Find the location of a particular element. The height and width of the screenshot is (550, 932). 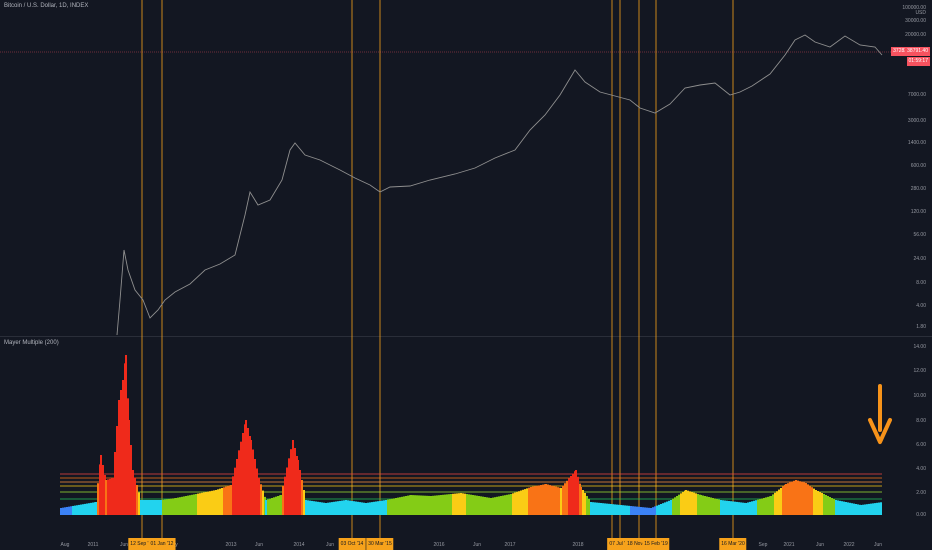

countdown-tag: 01:59:17 is located at coordinates (918, 61).